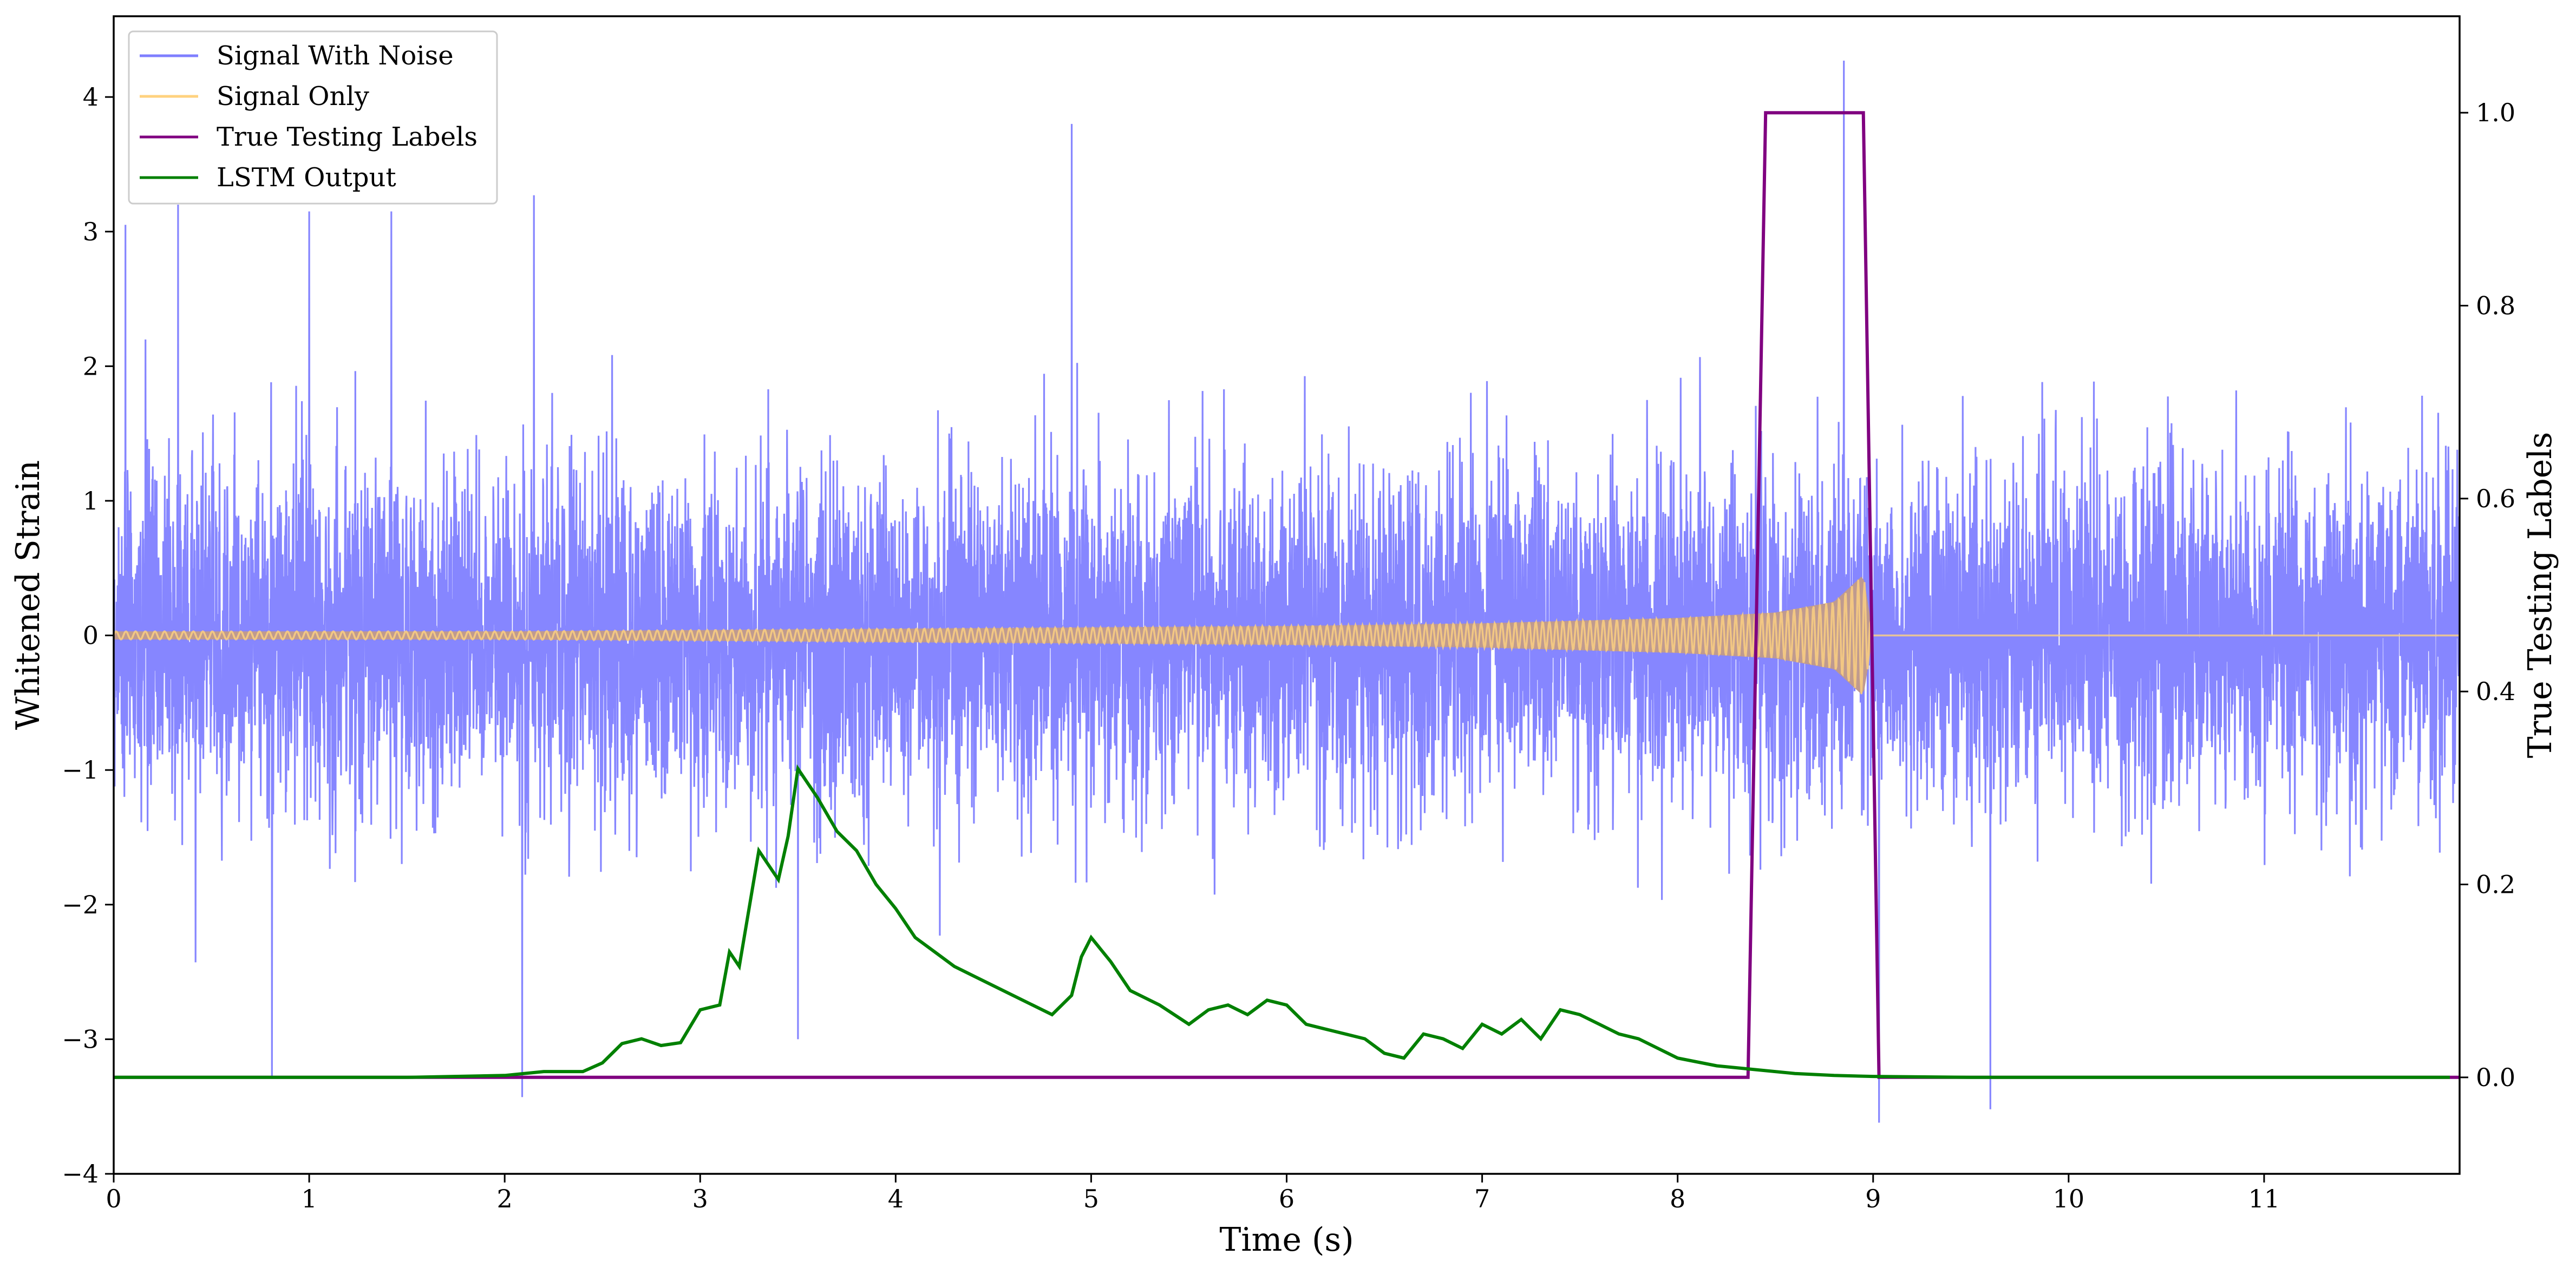 The image size is (2576, 1274). What do you see at coordinates (336, 56) in the screenshot?
I see `legend-label-signal-with-noise: Signal With Noise` at bounding box center [336, 56].